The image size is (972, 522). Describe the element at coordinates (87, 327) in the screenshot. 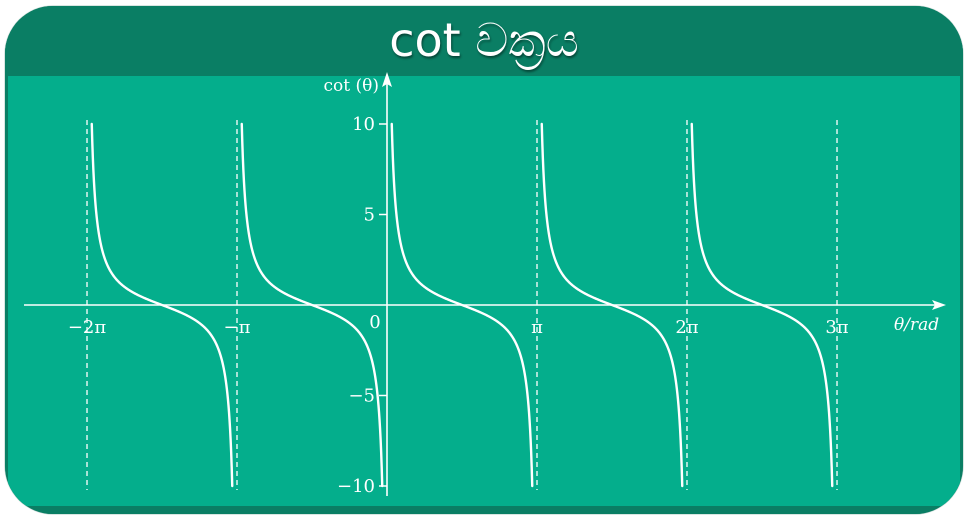

I see `x-tick-label-0: −2π` at that location.